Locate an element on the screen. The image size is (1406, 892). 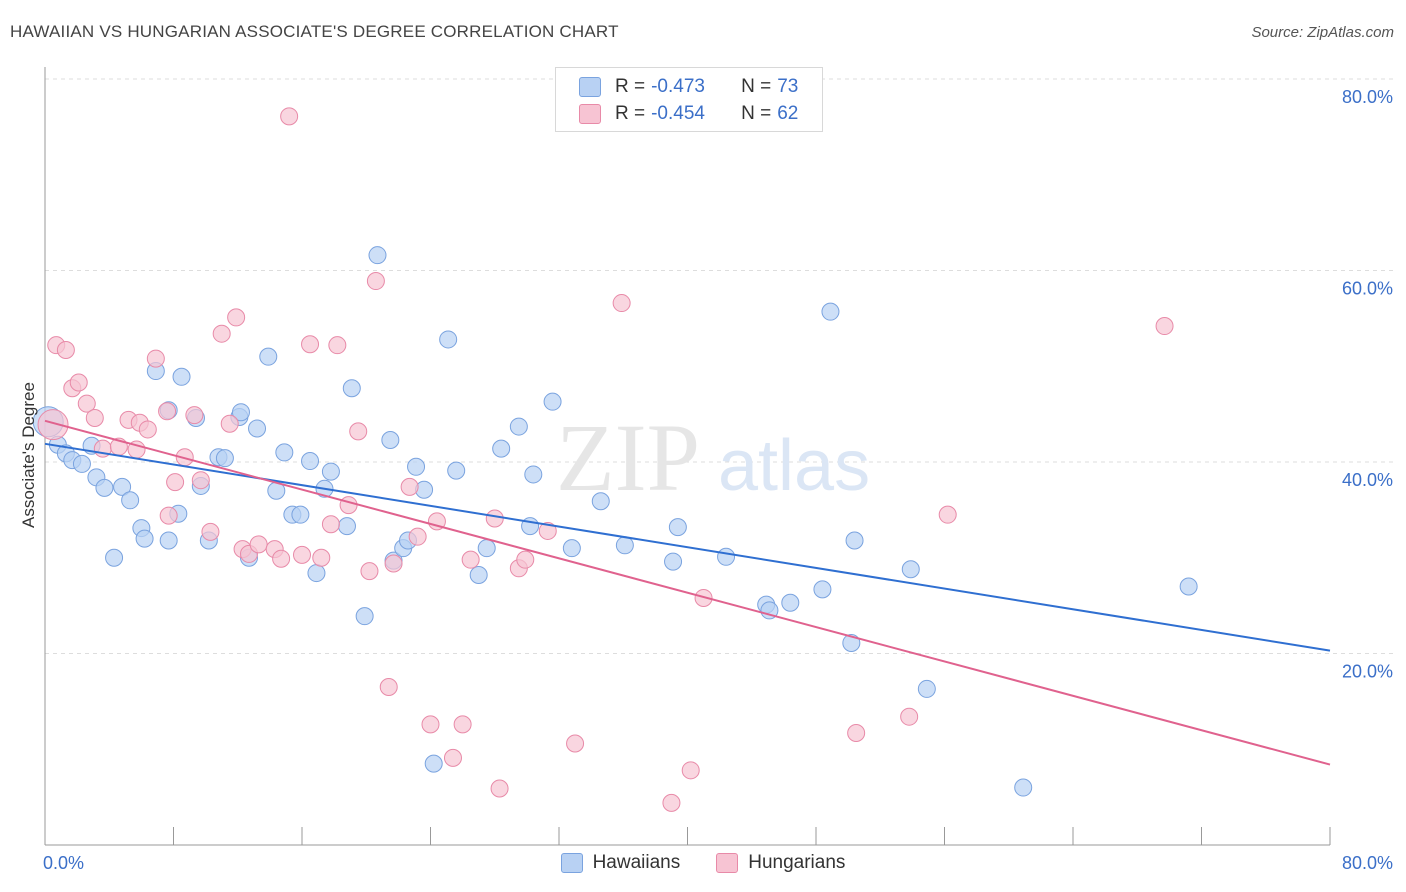
y-tick-label: 40.0% is located at coordinates (1367, 480).